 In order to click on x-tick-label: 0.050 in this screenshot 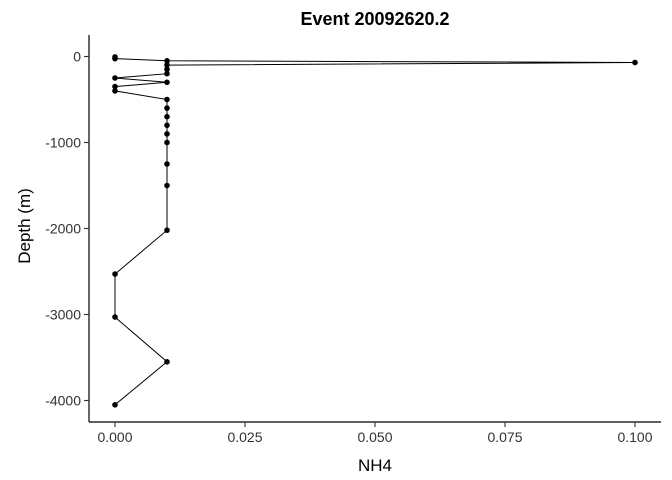, I will do `click(374, 437)`.